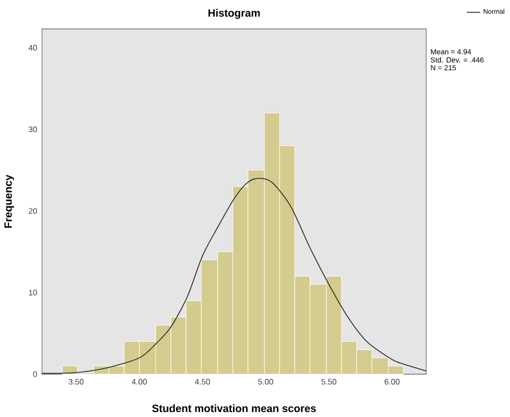 Image resolution: width=510 pixels, height=417 pixels. Describe the element at coordinates (234, 408) in the screenshot. I see `x-axis-title: Student motivation mean scores` at that location.